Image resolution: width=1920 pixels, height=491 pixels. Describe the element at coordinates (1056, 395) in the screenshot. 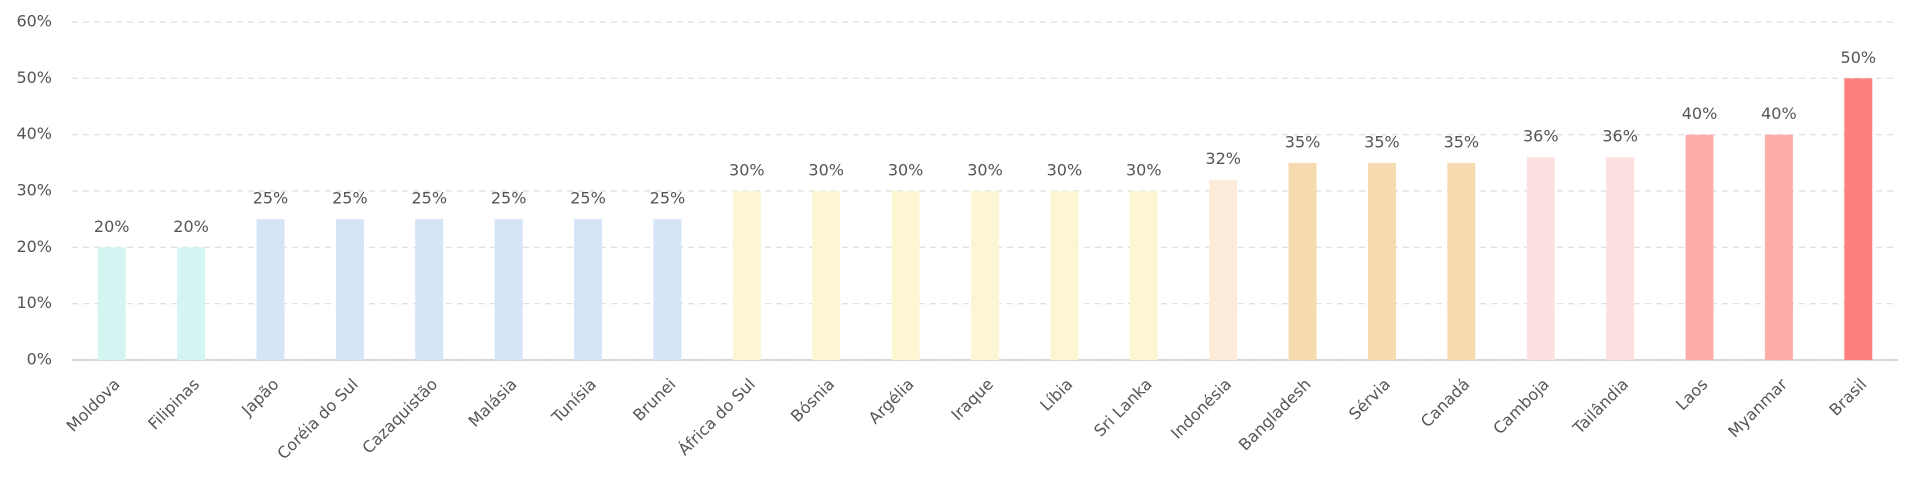

I see `x-tick-label: Líbia` at that location.